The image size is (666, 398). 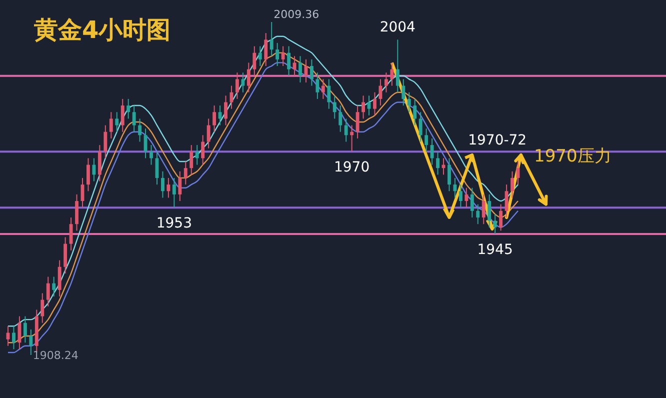 I want to click on annotation: 2004, so click(x=398, y=28).